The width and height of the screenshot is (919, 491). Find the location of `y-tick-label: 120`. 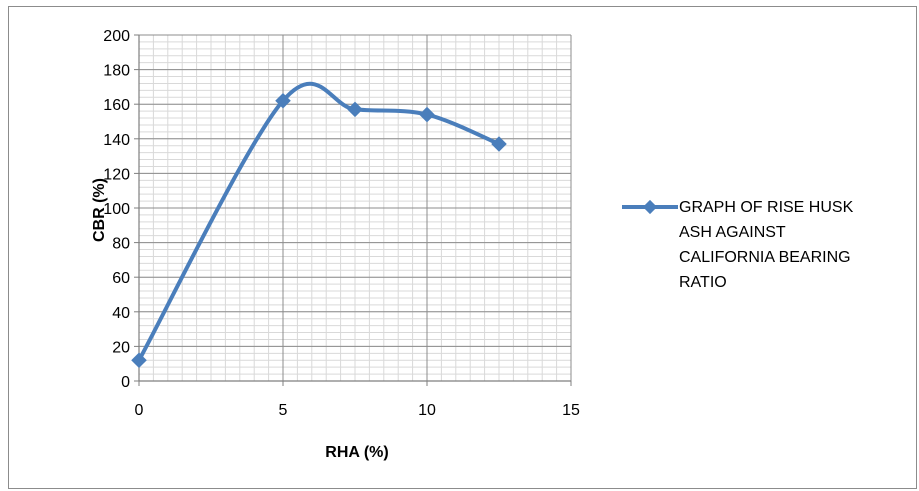

y-tick-label: 120 is located at coordinates (116, 174).